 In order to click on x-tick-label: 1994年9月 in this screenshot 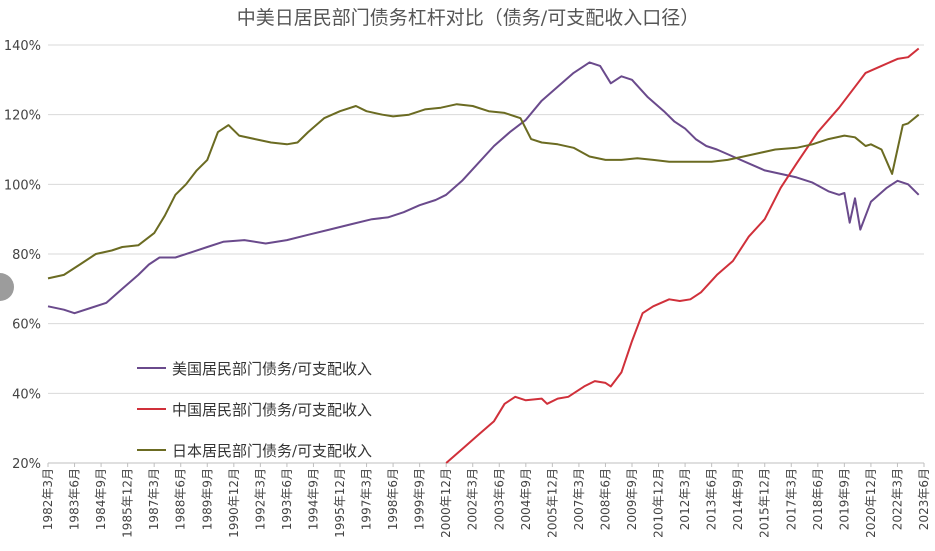, I will do `click(313, 499)`.